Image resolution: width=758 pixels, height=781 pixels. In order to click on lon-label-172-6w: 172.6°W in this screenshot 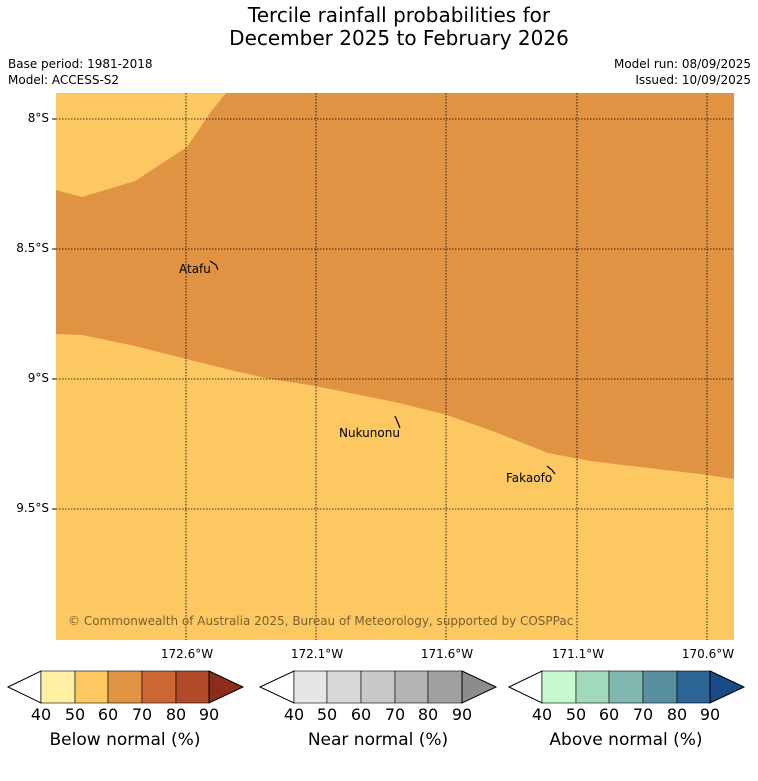, I will do `click(187, 654)`.